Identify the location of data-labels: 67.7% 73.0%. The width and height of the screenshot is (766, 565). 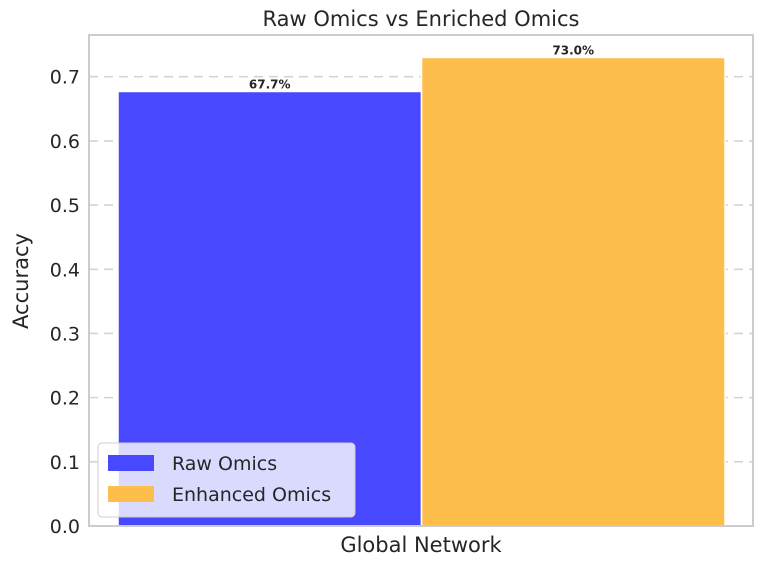
(421, 67).